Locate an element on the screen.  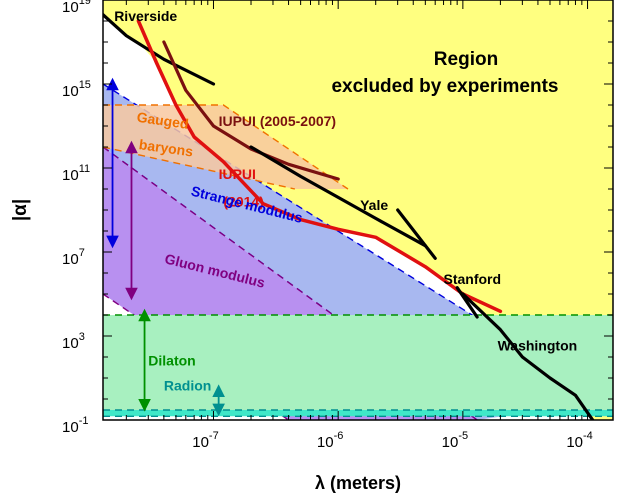
y-tick-label: 10⁻¹ is located at coordinates (75, 425).